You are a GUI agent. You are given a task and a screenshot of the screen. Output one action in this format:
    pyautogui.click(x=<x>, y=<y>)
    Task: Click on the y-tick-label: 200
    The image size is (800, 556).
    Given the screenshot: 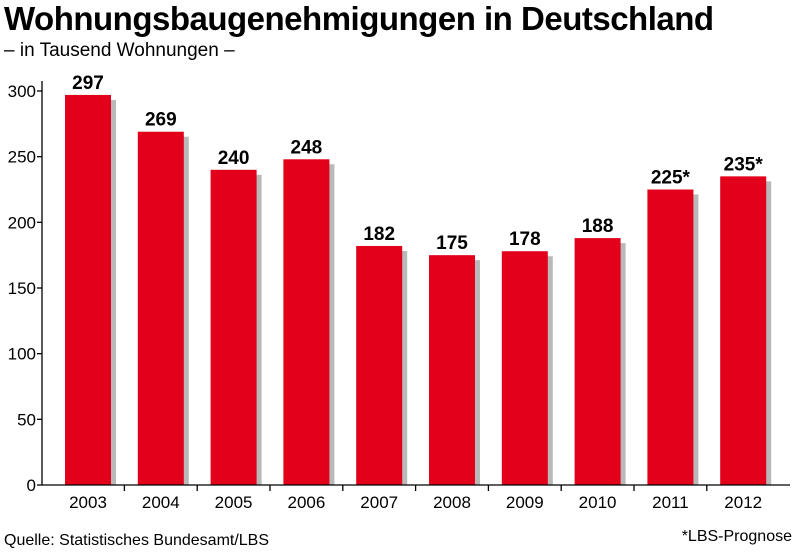 What is the action you would take?
    pyautogui.click(x=22, y=222)
    